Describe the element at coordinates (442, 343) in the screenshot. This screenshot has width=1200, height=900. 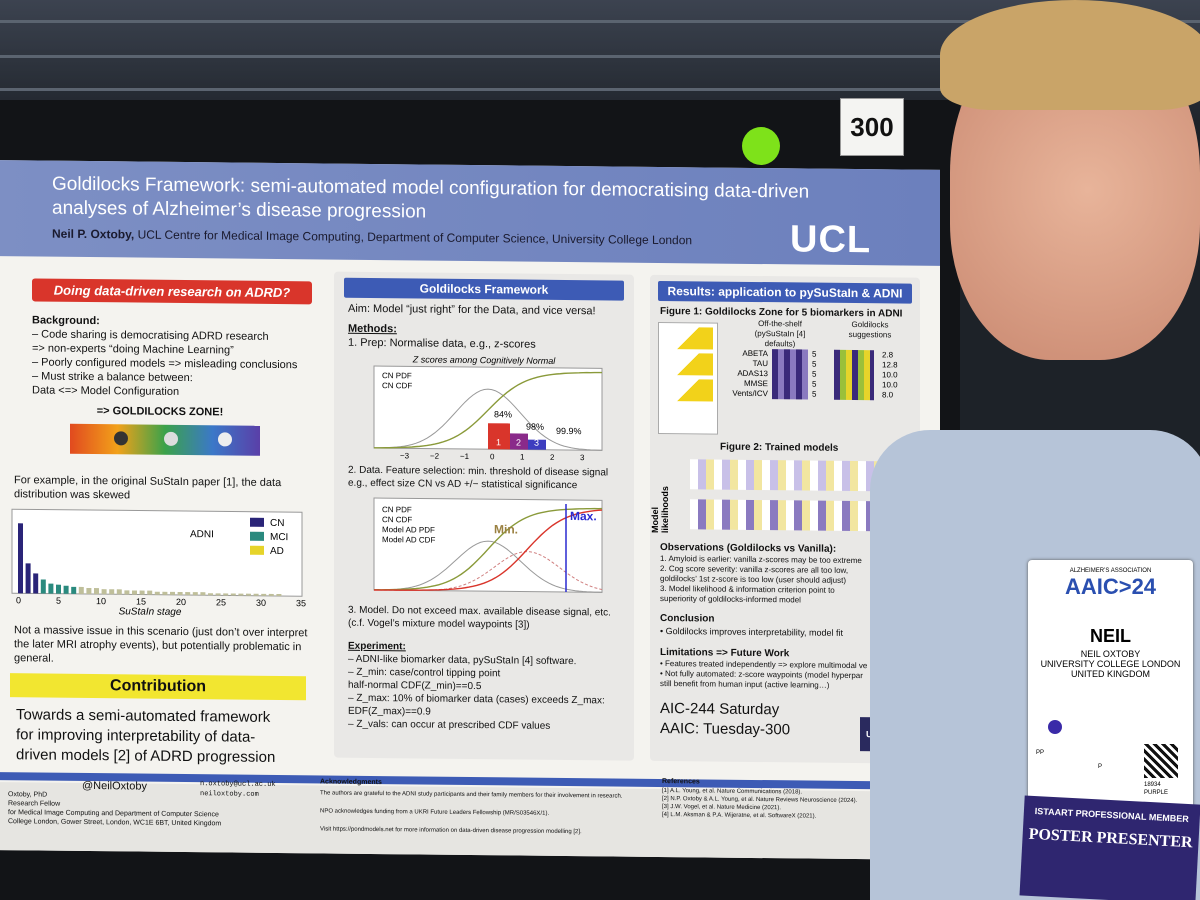
I see `step1-text: 1. Prep: Normalise data, e.g., z-scores` at that location.